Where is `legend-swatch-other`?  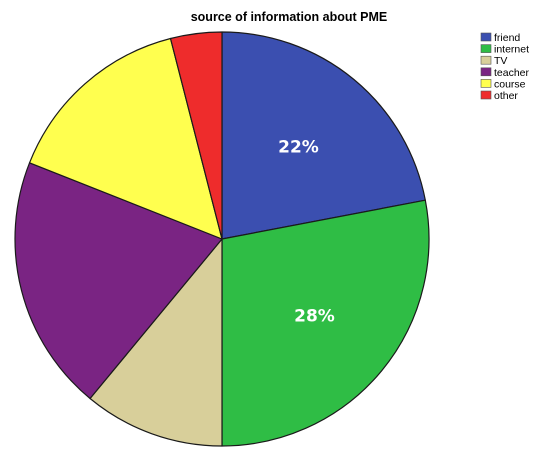 legend-swatch-other is located at coordinates (486, 95).